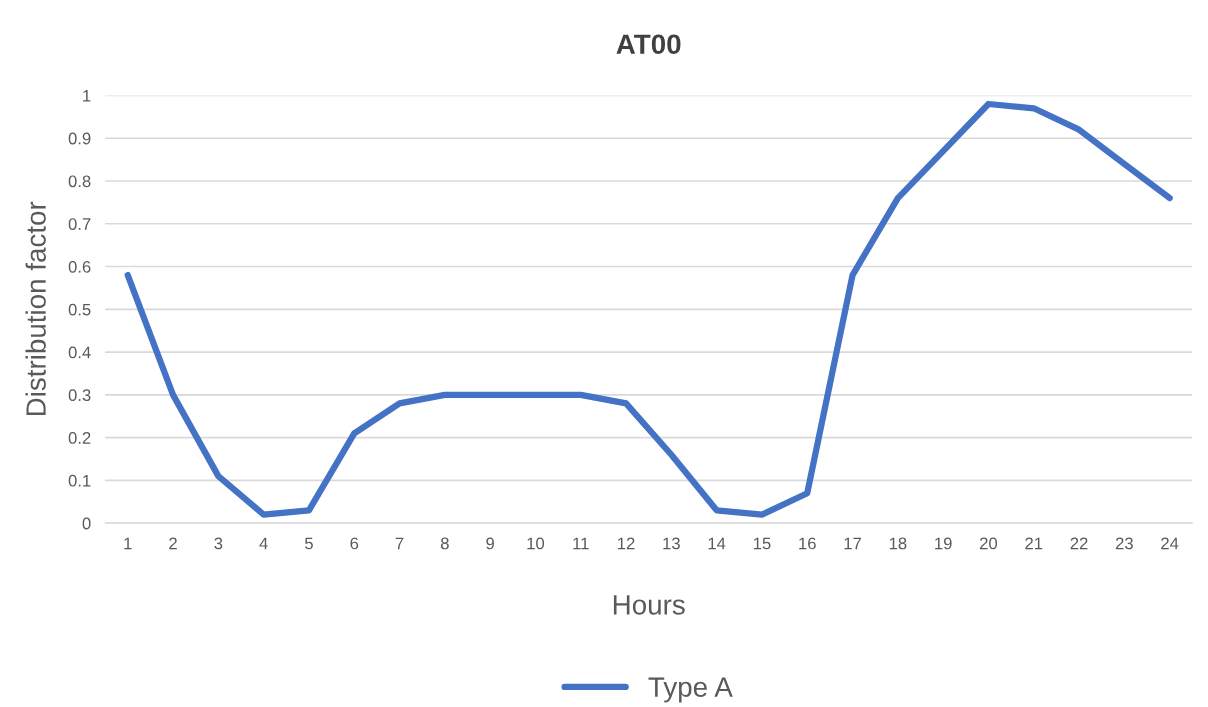  What do you see at coordinates (1170, 543) in the screenshot?
I see `x-tick-label: 24` at bounding box center [1170, 543].